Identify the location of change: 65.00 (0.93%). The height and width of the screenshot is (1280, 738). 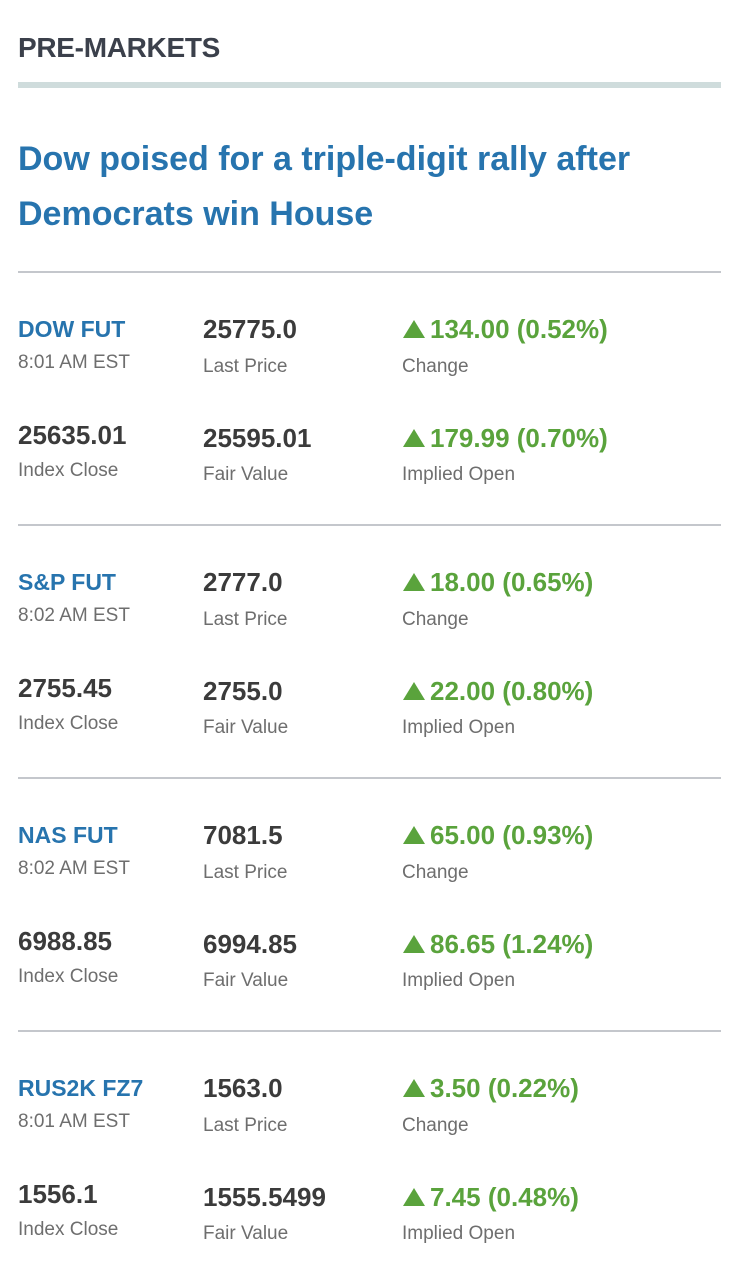
(497, 835).